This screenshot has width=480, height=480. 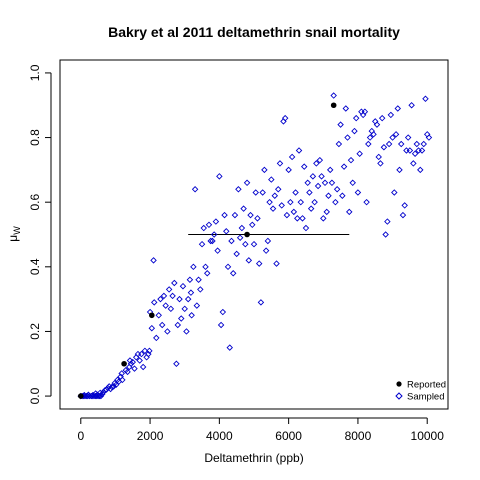 What do you see at coordinates (219, 436) in the screenshot?
I see `x-tick-label: 4000` at bounding box center [219, 436].